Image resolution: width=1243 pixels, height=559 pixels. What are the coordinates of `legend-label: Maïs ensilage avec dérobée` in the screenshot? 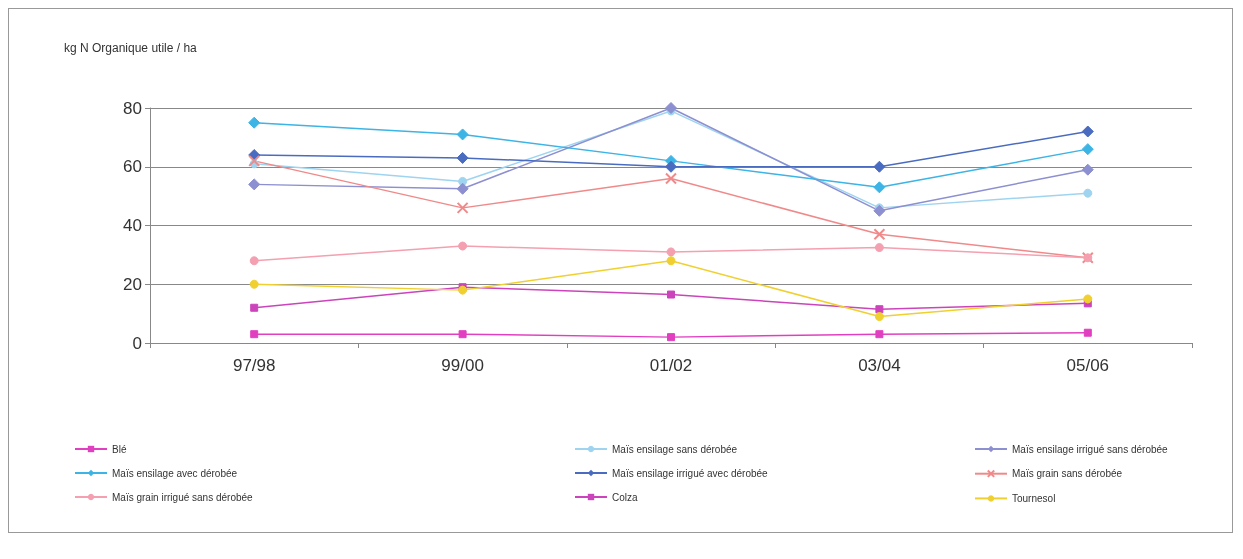 It's located at (175, 473).